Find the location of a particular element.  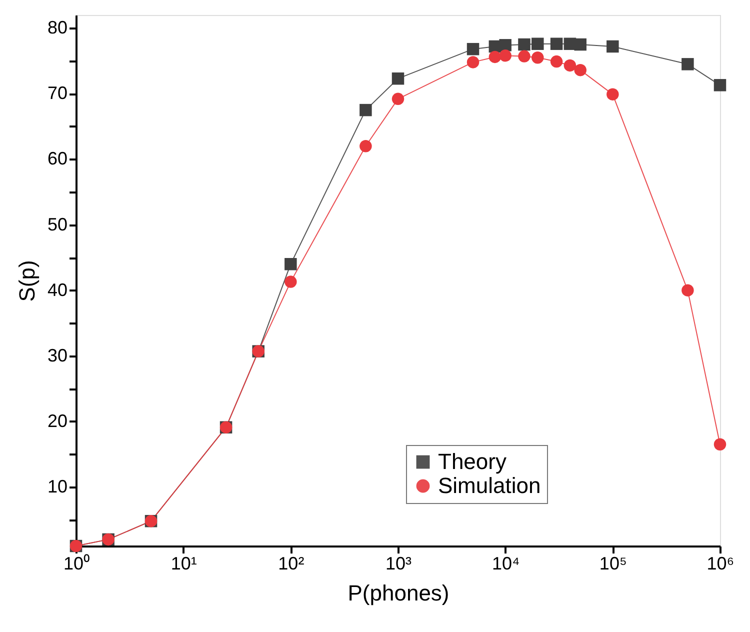

y-tick-label: 50 is located at coordinates (57, 224).